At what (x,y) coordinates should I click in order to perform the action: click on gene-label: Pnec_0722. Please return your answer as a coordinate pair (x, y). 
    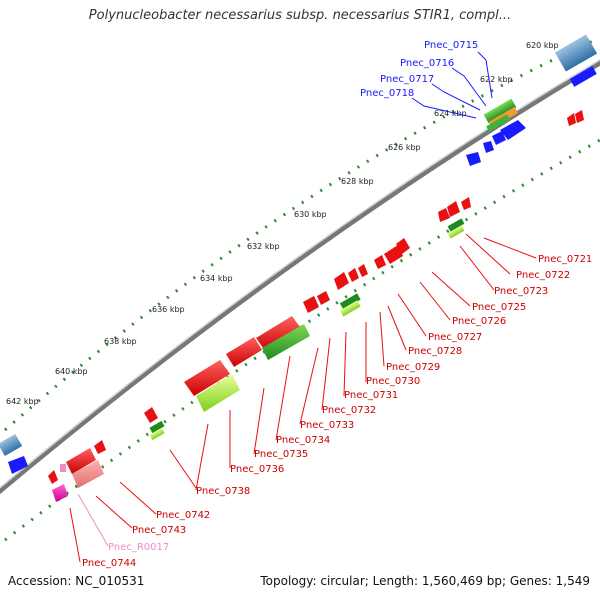
    Looking at the image, I should click on (543, 275).